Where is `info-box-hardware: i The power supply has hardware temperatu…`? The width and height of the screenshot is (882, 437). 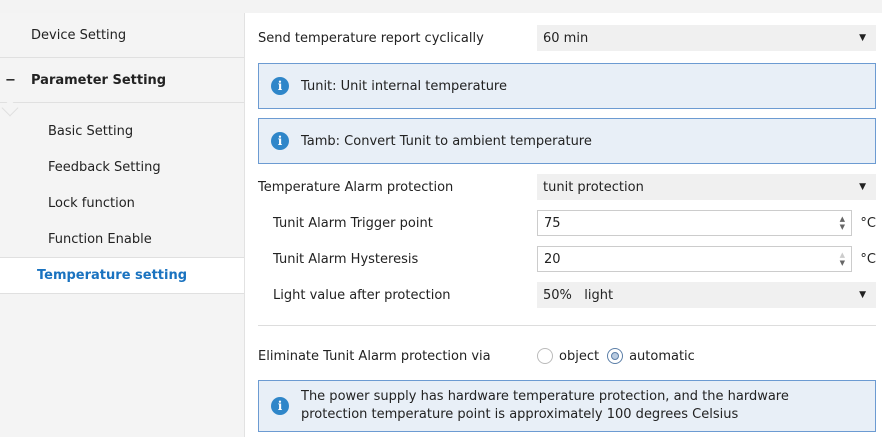 info-box-hardware: i The power supply has hardware temperatu… is located at coordinates (567, 406).